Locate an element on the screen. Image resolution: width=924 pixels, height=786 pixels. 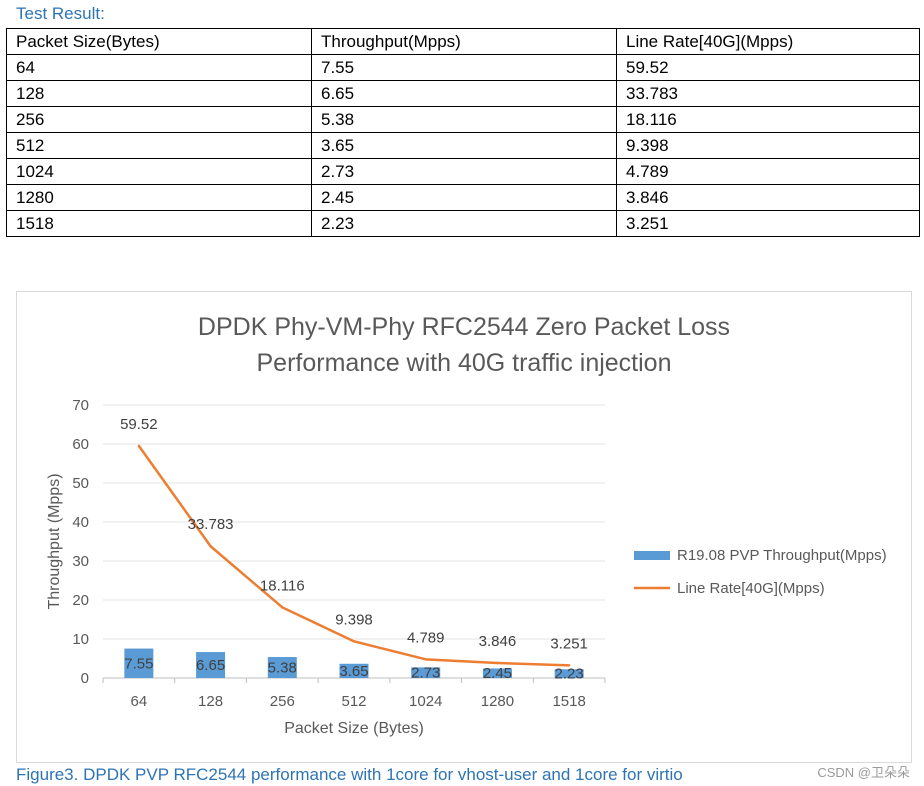
table-row: 1024 2.73 4.789 is located at coordinates (463, 171).